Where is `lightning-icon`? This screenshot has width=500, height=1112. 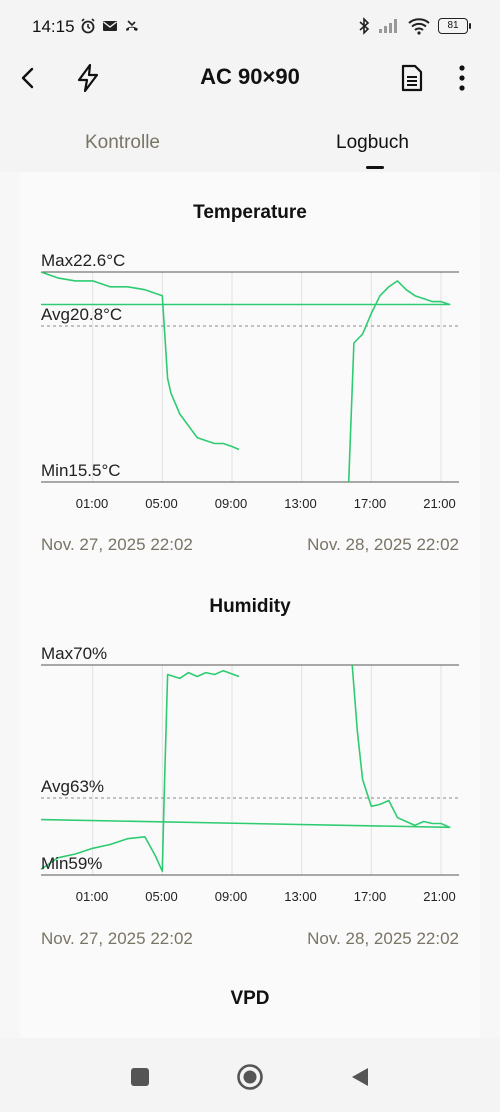
lightning-icon is located at coordinates (88, 78).